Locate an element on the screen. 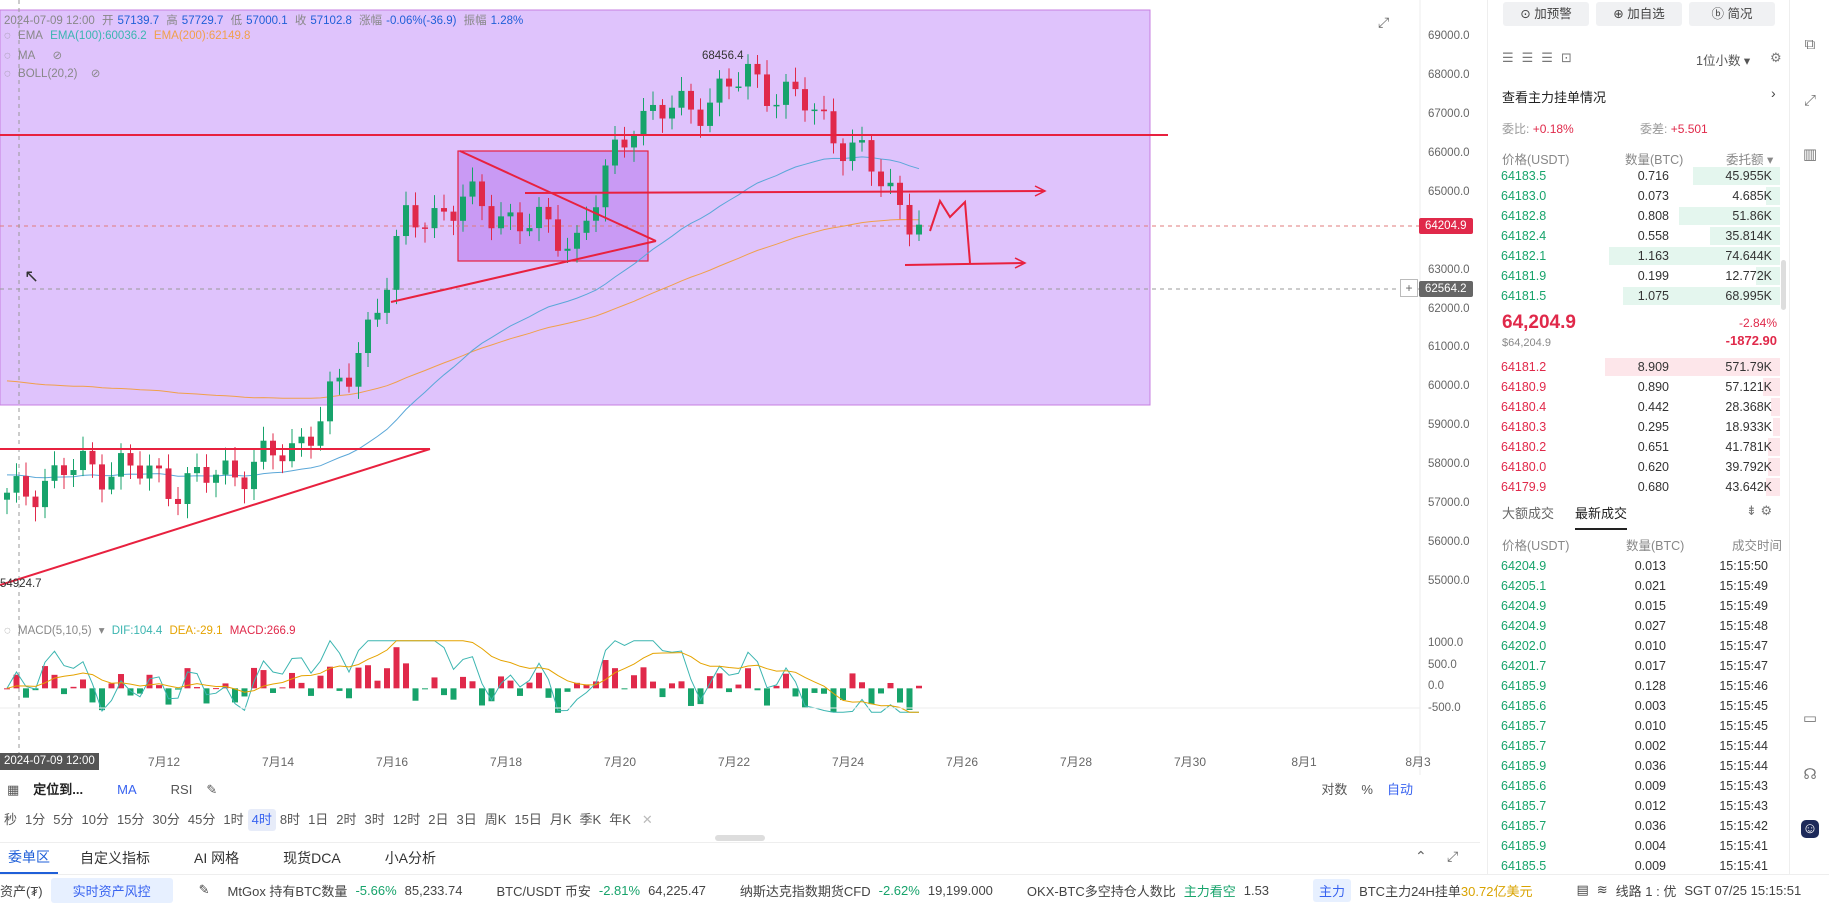 The width and height of the screenshot is (1829, 905). collapse-icon: ⌃ is located at coordinates (1421, 856).